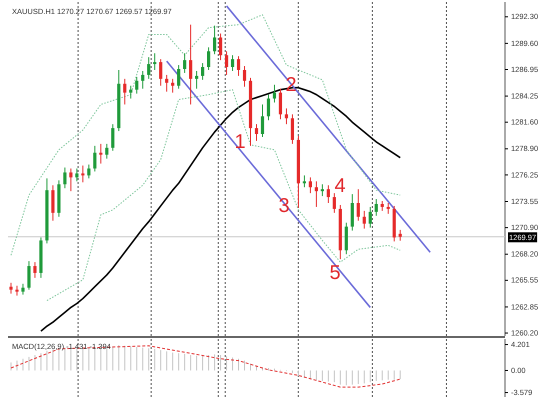 The image size is (552, 400). What do you see at coordinates (340, 186) in the screenshot?
I see `annotation: 4` at bounding box center [340, 186].